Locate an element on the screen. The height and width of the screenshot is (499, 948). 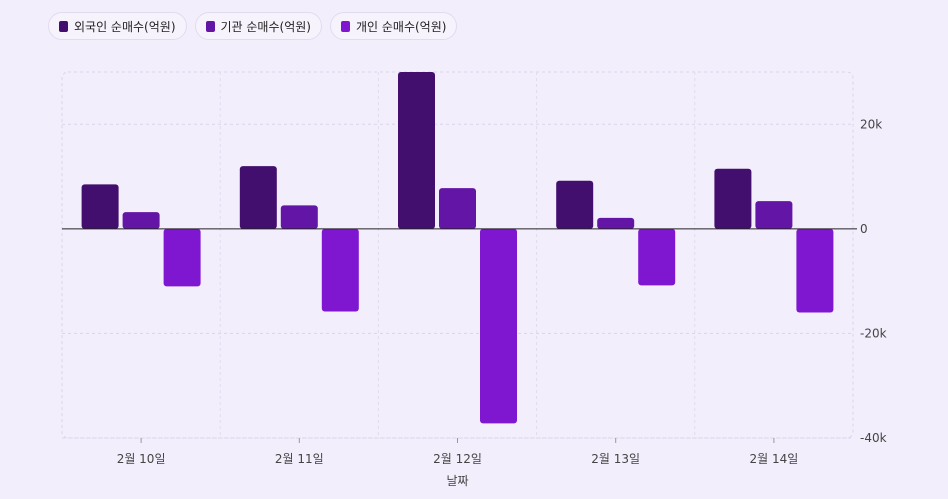
legend-item: 개인 순매수(억원) is located at coordinates (393, 26).